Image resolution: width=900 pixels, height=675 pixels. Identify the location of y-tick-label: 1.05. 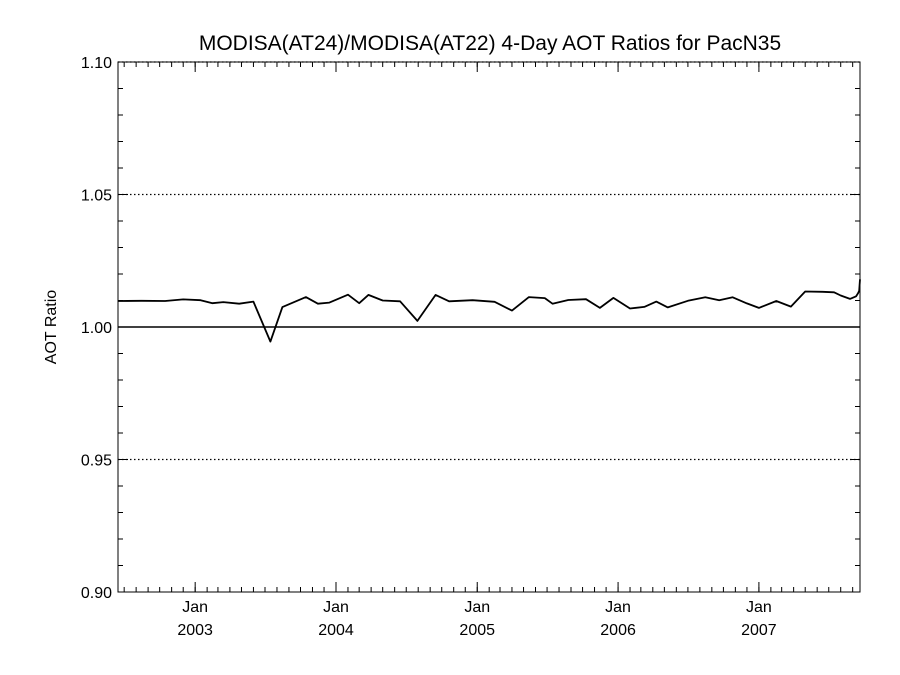
(96, 196).